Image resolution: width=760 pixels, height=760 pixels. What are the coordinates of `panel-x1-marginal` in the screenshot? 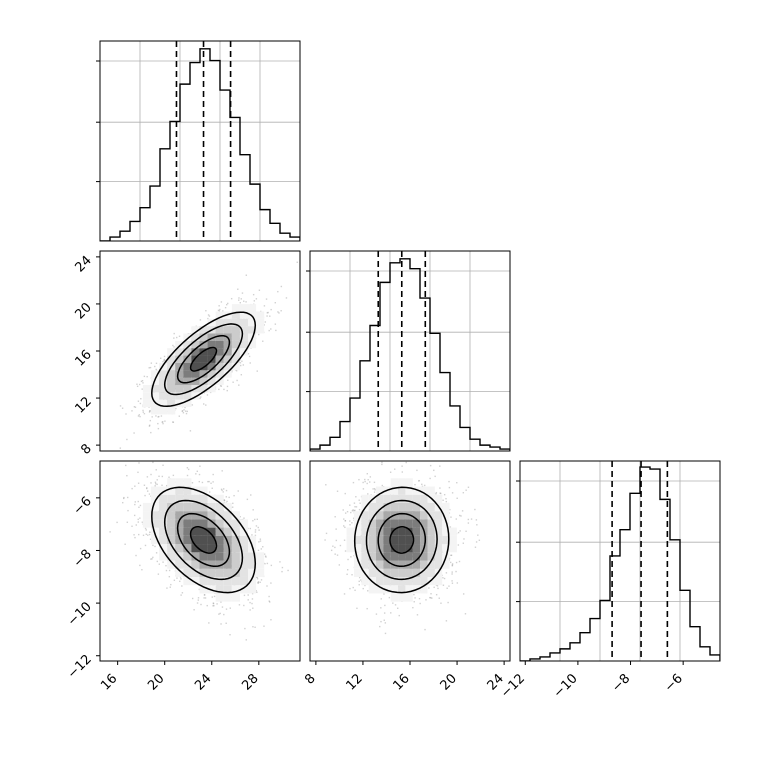 It's located at (410, 351).